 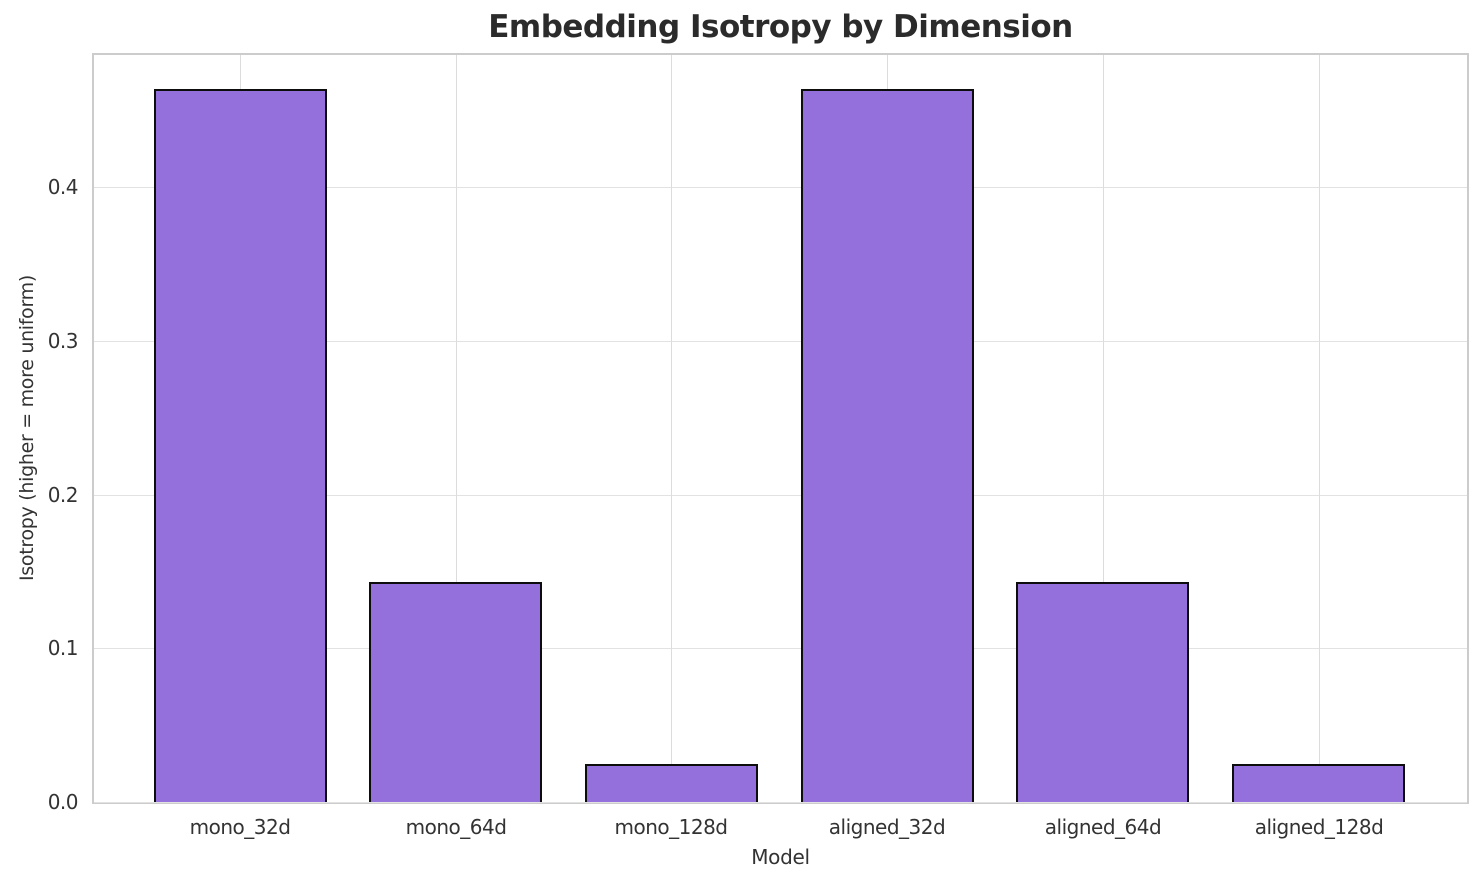 What do you see at coordinates (240, 445) in the screenshot?
I see `bar-mono_32d` at bounding box center [240, 445].